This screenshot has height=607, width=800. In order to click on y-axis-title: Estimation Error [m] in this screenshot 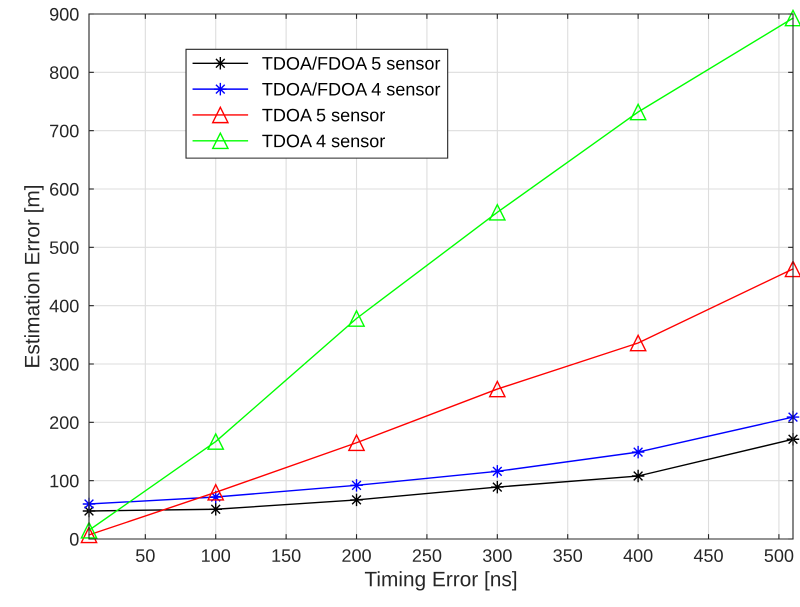, I will do `click(34, 276)`.